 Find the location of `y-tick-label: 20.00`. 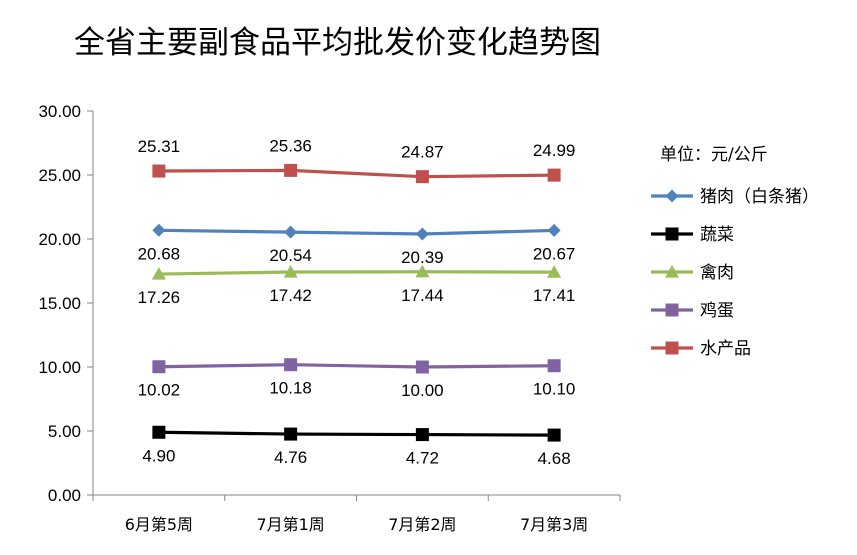

y-tick-label: 20.00 is located at coordinates (59, 239).